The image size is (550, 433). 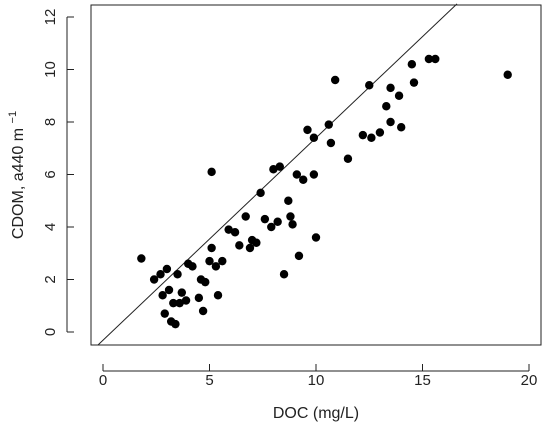 I want to click on x-tick-label: 20, so click(x=529, y=380).